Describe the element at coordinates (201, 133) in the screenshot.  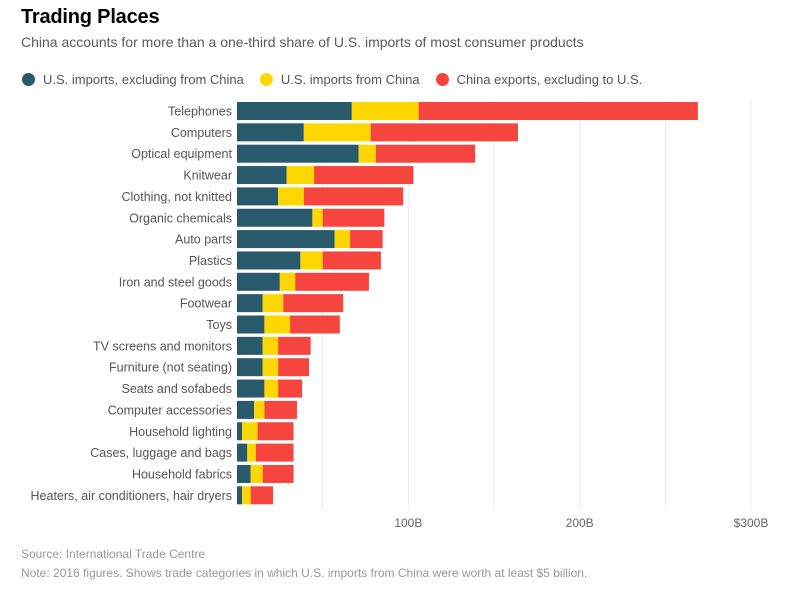
I see `category-label: Computers` at that location.